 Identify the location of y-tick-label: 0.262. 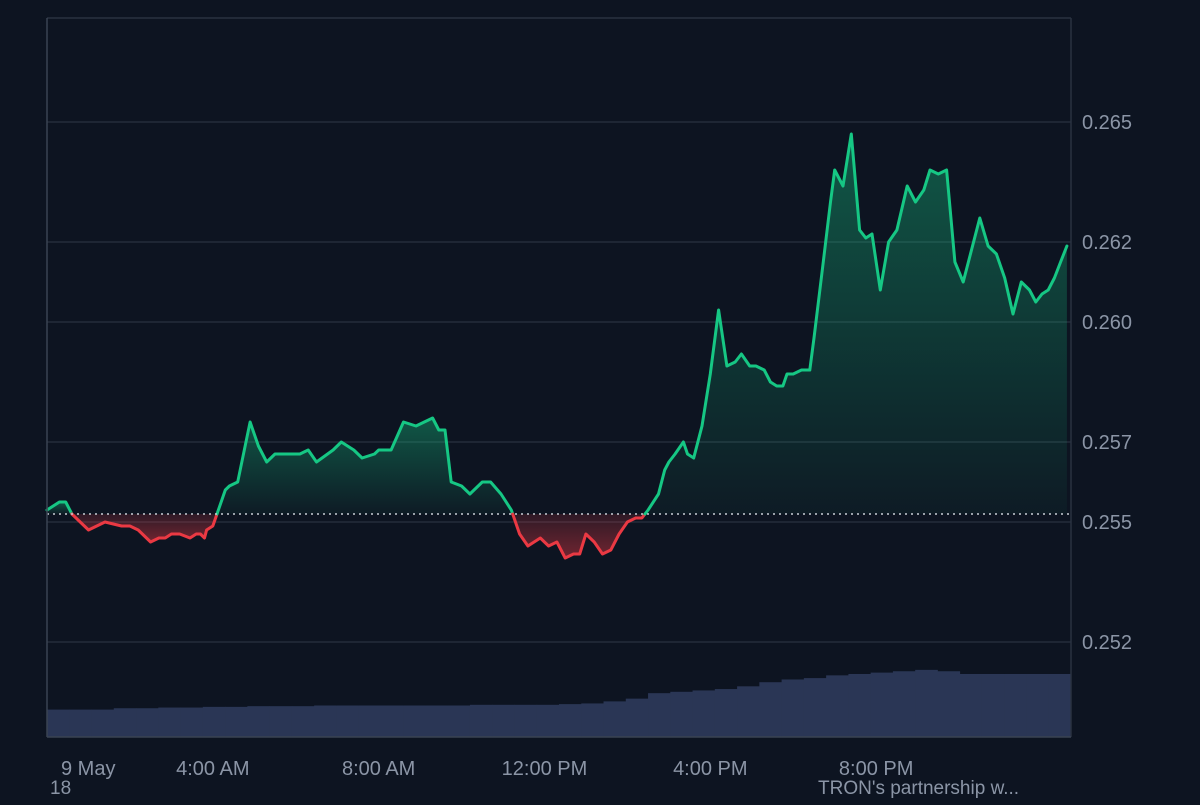
(1107, 243).